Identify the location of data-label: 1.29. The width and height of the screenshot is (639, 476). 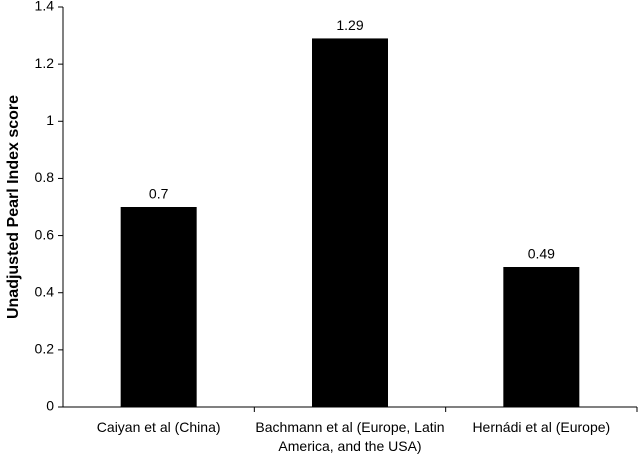
(349, 25).